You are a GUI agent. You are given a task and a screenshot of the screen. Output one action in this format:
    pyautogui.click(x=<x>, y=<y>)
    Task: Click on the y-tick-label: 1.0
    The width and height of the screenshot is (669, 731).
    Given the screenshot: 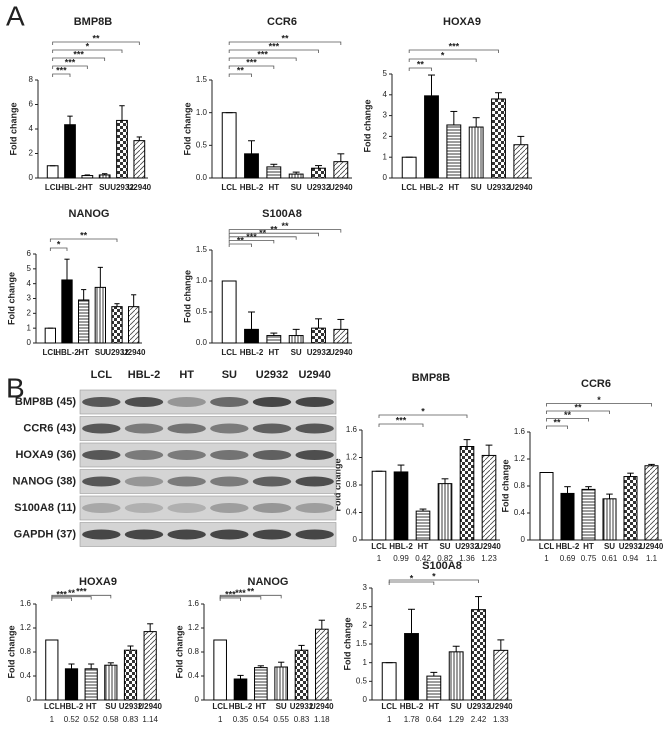 What is the action you would take?
    pyautogui.click(x=202, y=280)
    